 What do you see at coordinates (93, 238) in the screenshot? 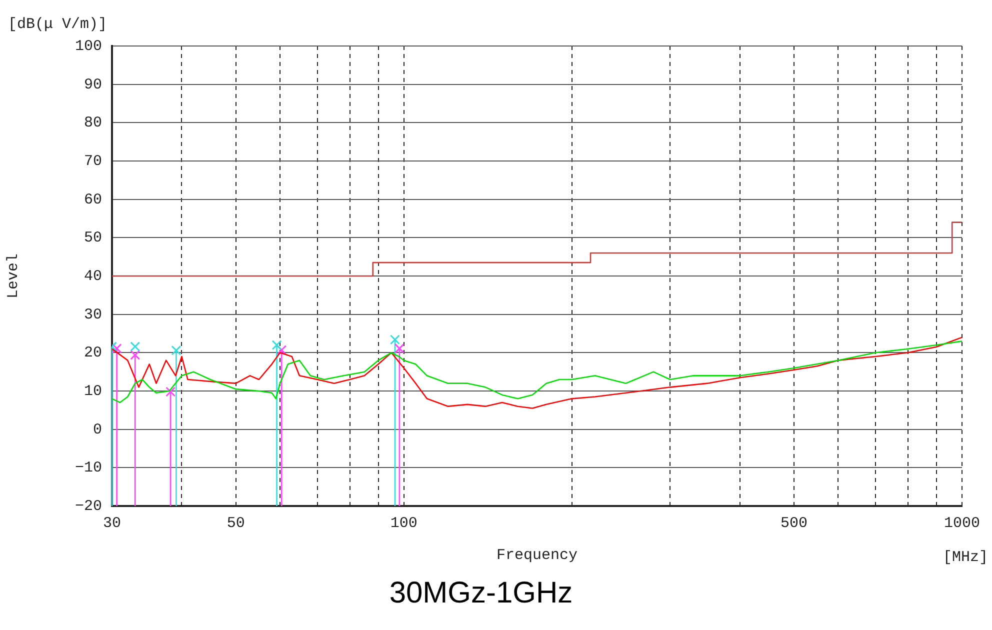
I see `y-tick-label: 50` at bounding box center [93, 238].